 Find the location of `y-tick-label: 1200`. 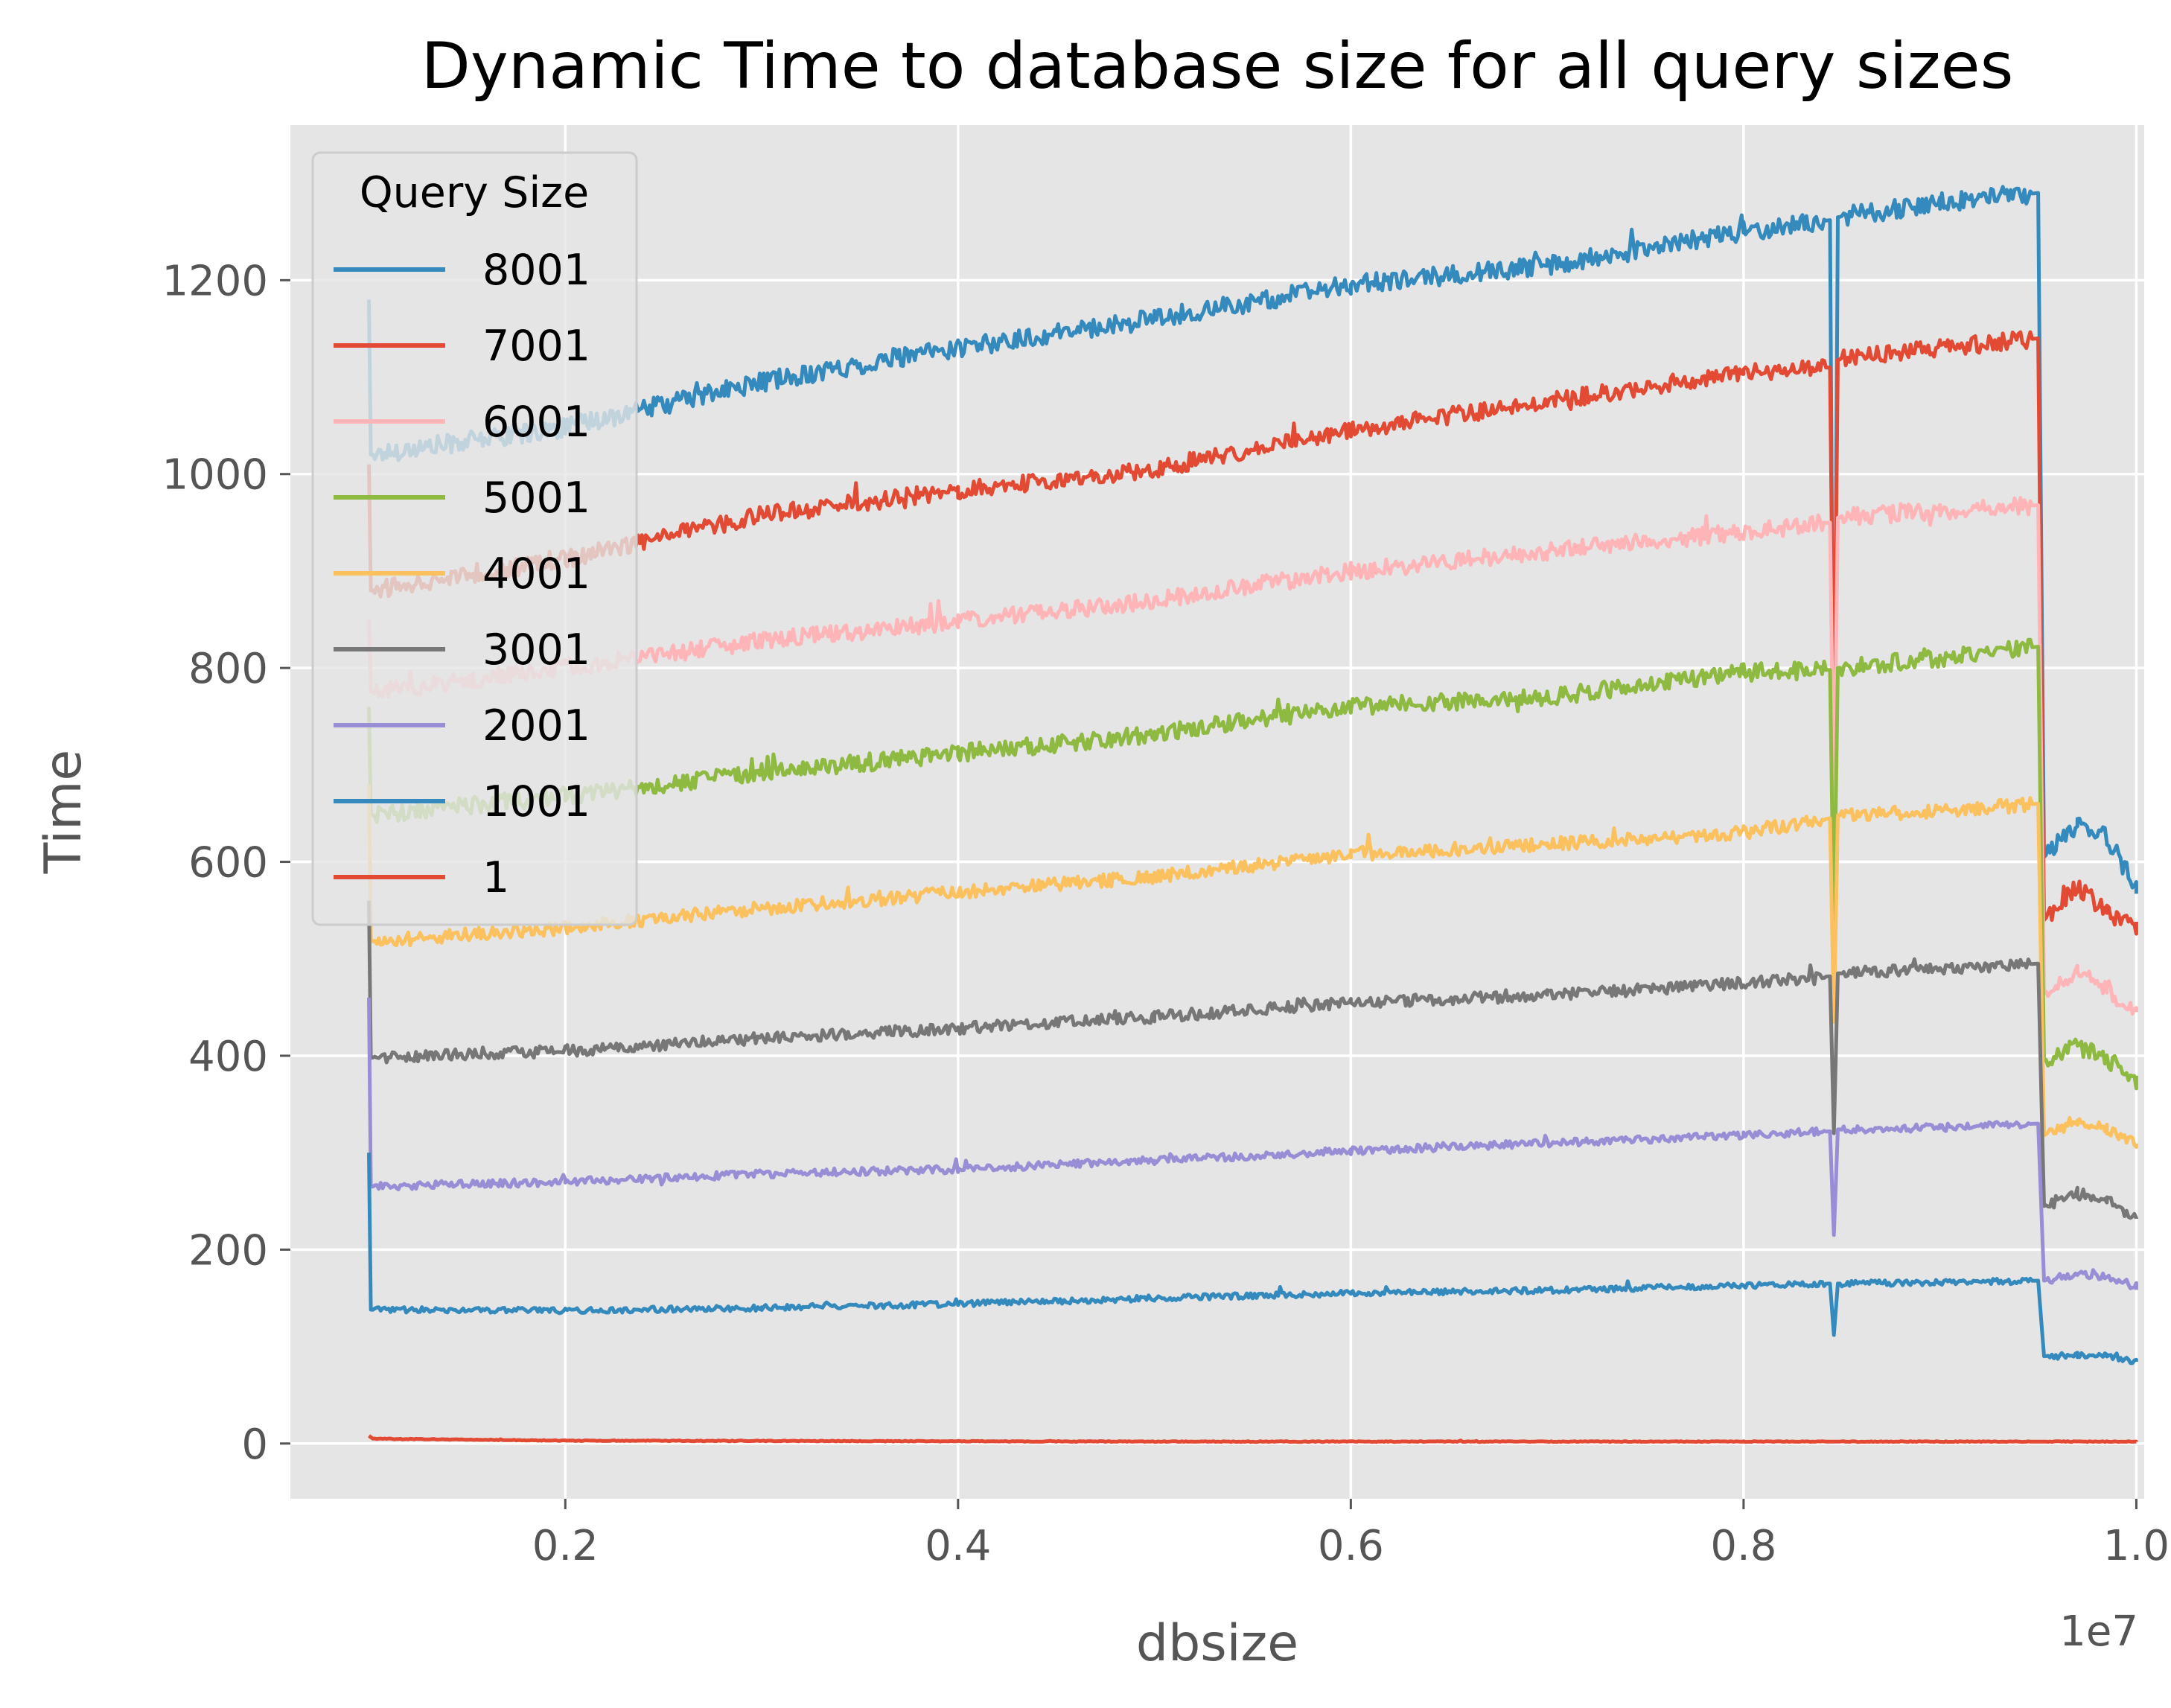

y-tick-label: 1200 is located at coordinates (215, 281).